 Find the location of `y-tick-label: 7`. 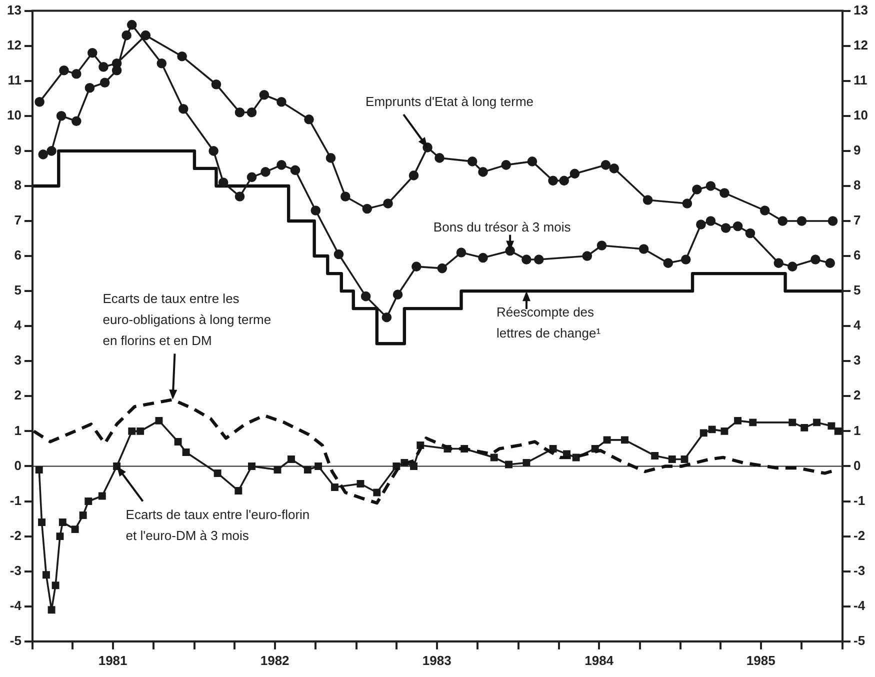

y-tick-label: 7 is located at coordinates (18, 220).